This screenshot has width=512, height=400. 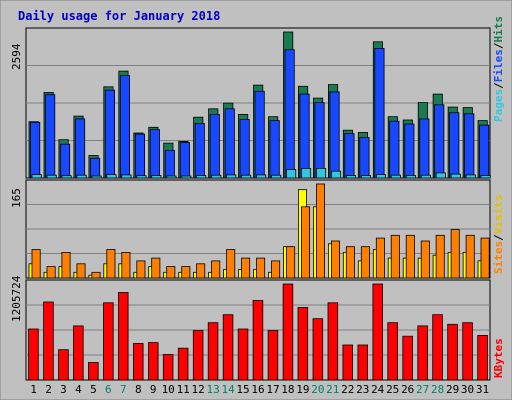 I want to click on x-tick-label: 3, so click(x=63, y=389).